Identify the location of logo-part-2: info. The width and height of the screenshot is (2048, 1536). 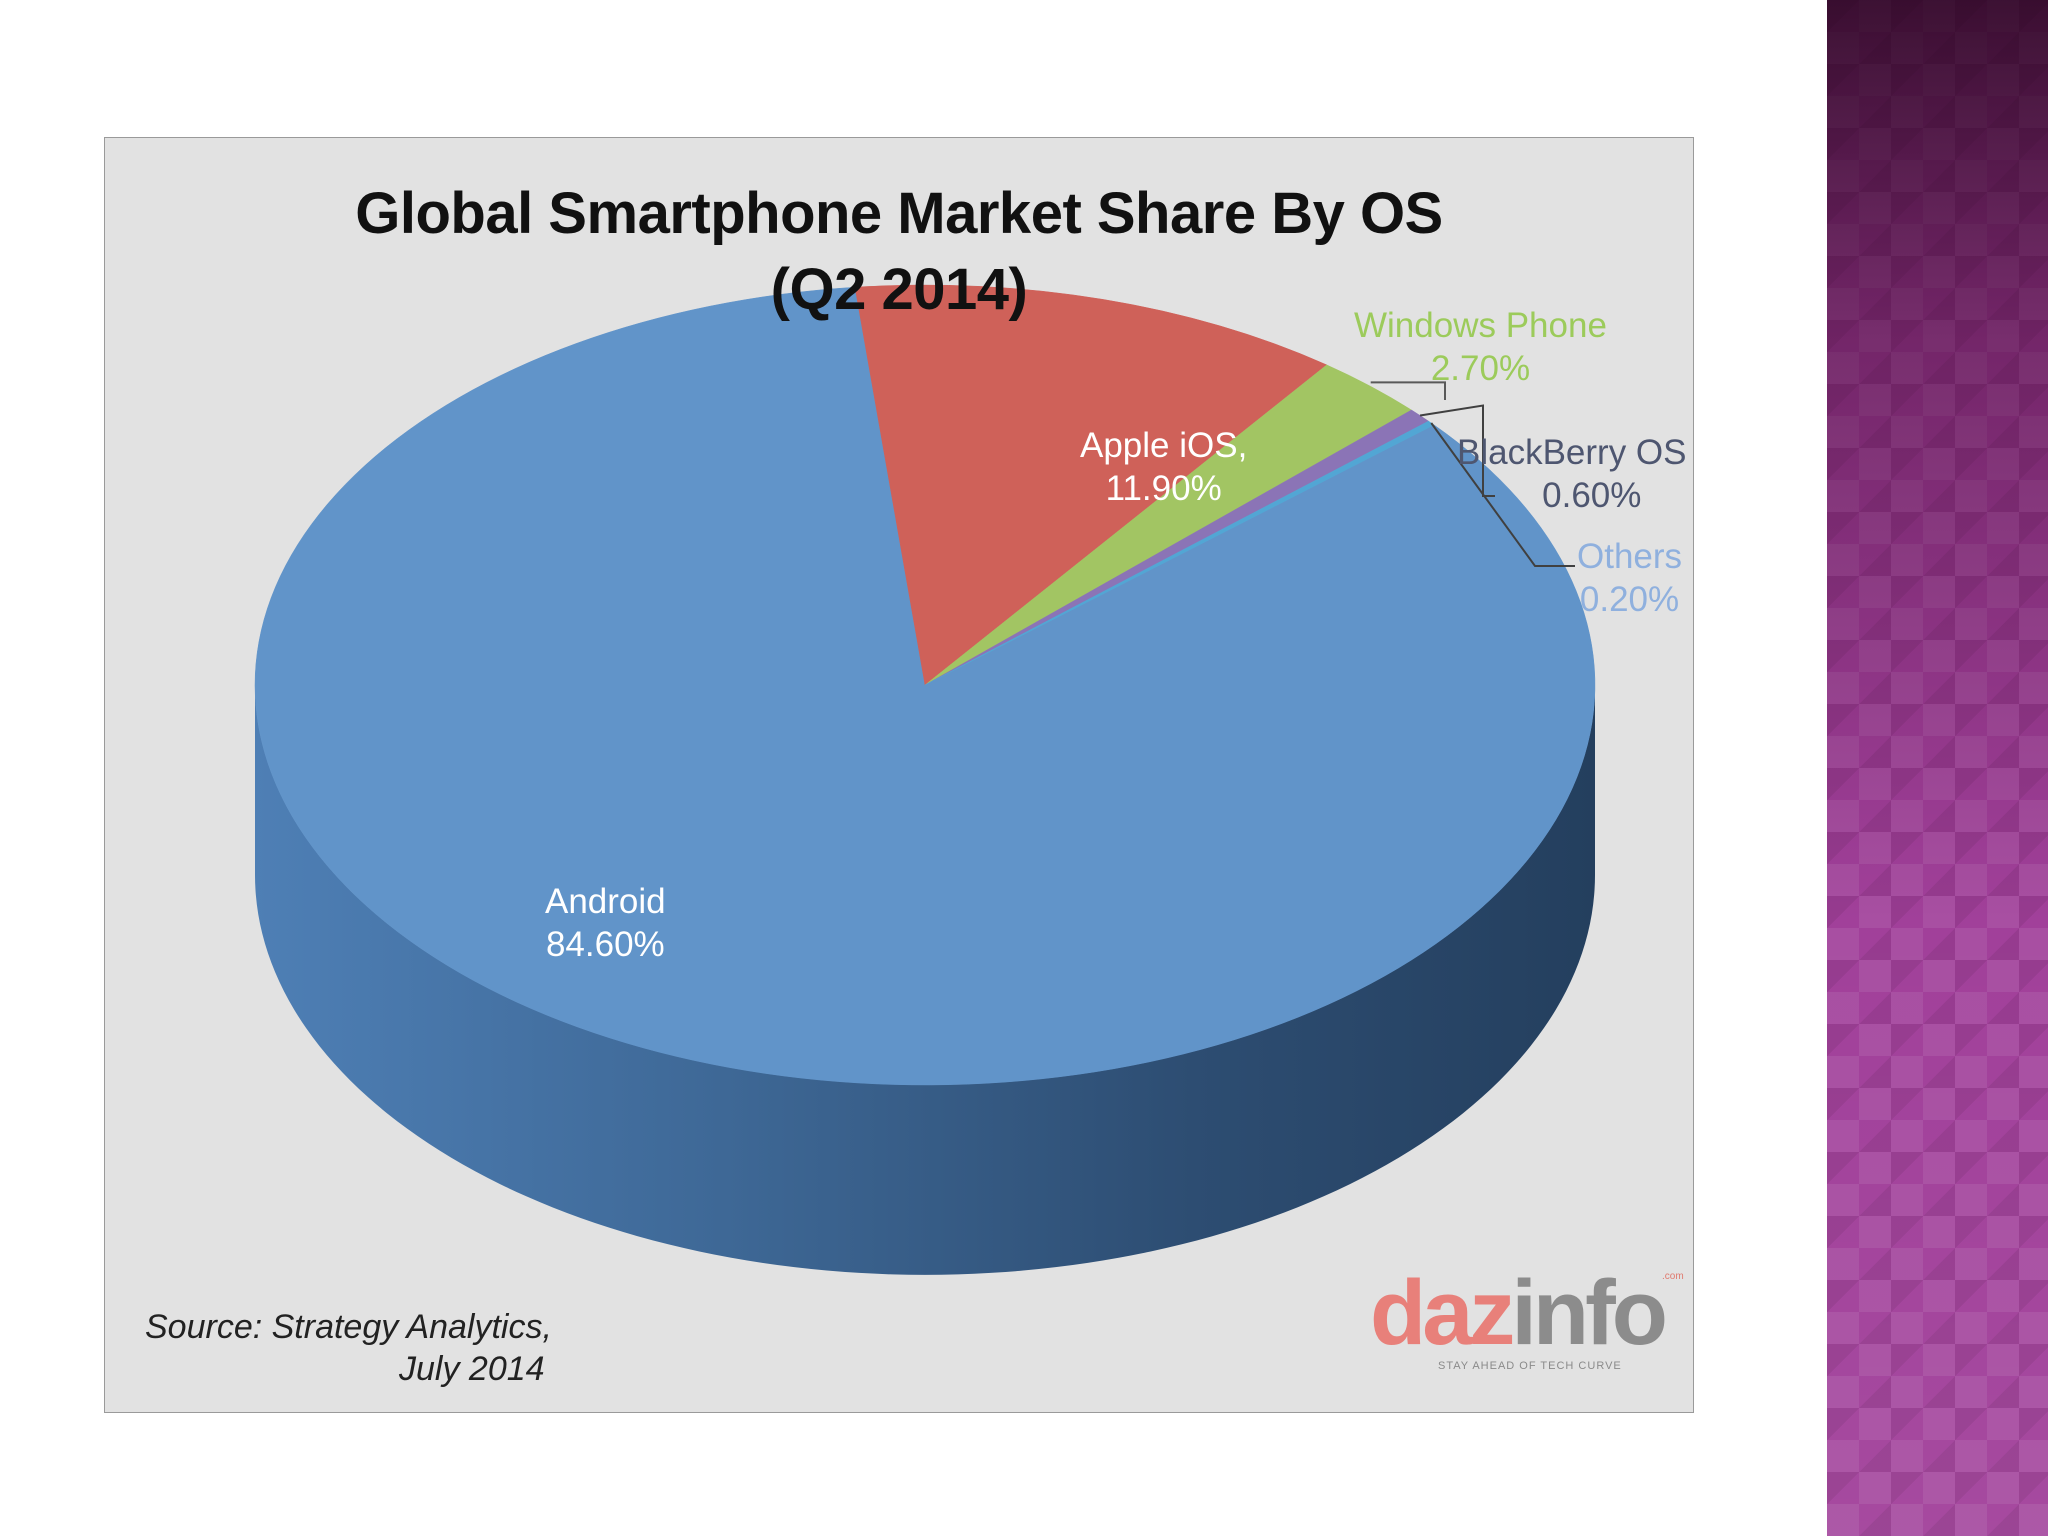
(1589, 1313).